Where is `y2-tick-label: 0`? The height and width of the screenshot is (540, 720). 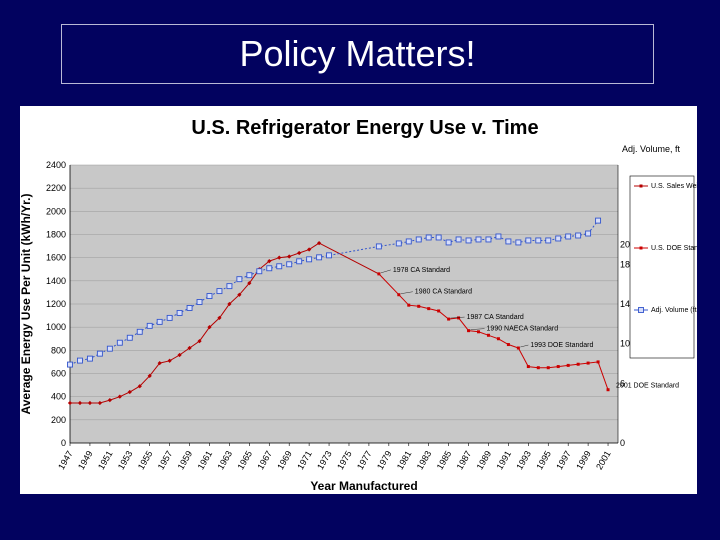 y2-tick-label: 0 is located at coordinates (622, 443).